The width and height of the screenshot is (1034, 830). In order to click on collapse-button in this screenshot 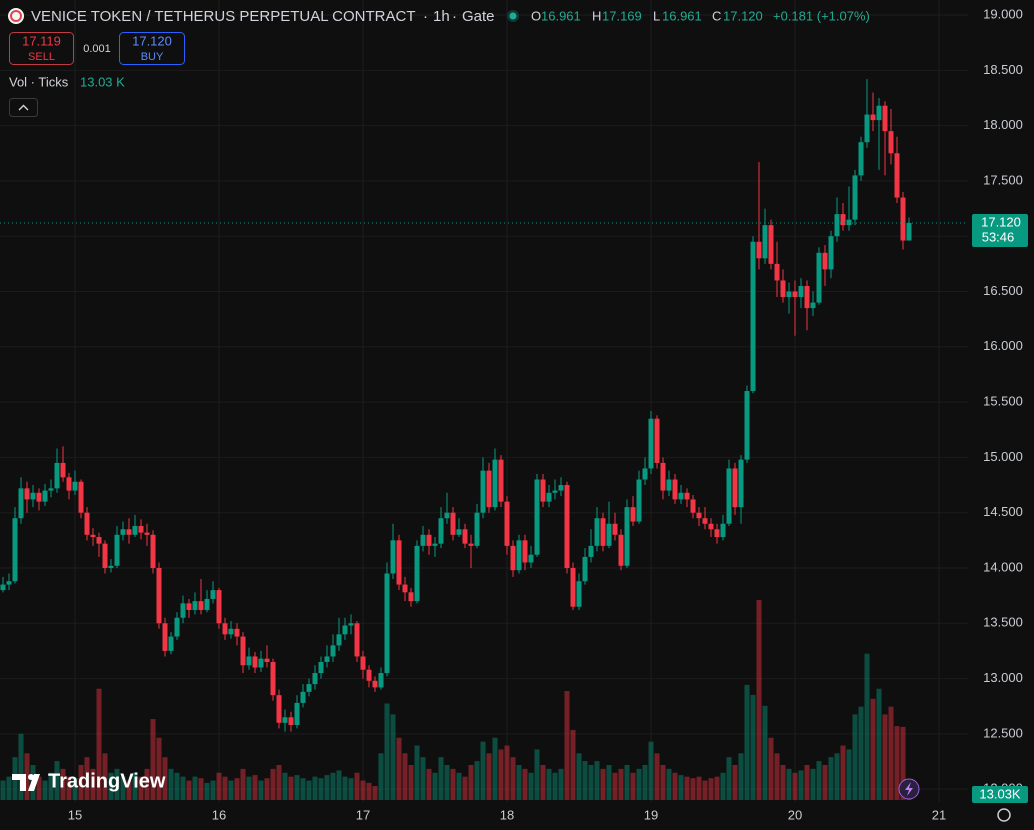, I will do `click(23, 107)`.